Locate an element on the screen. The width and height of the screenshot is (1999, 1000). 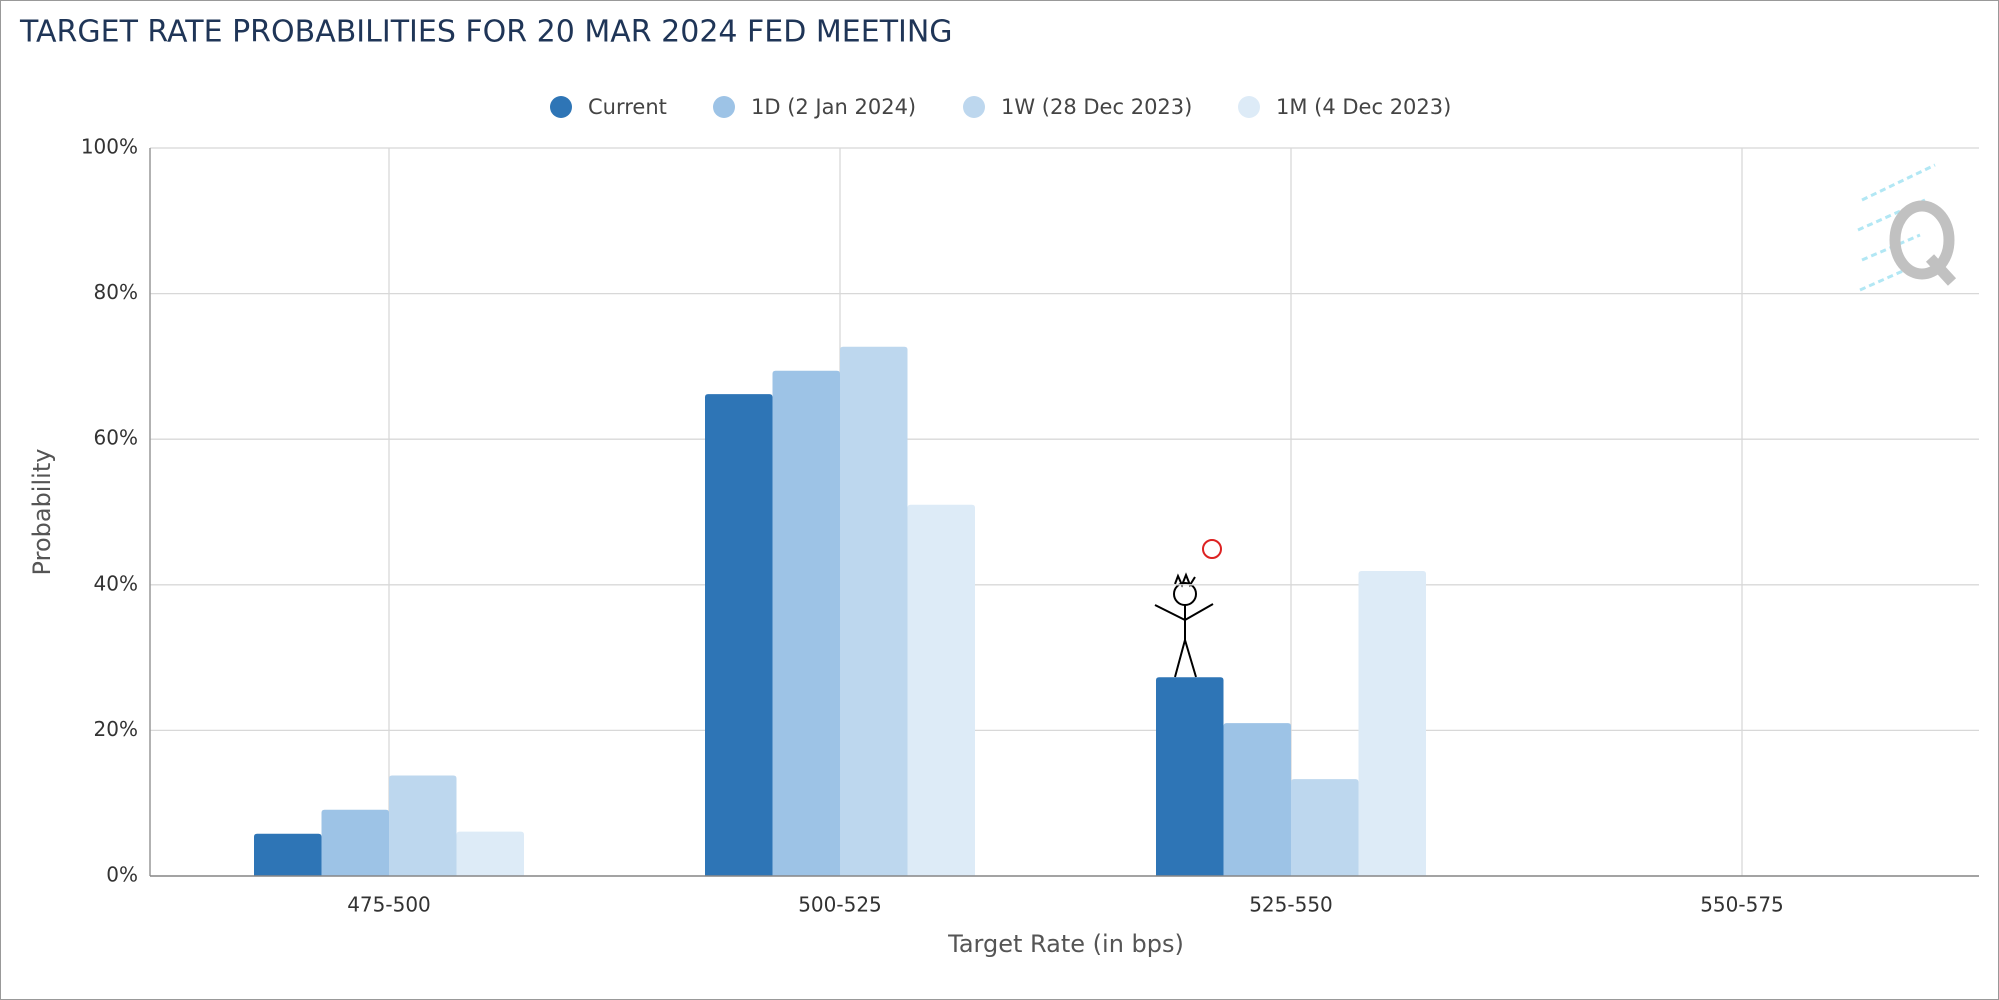
x-axis-title: Target Rate (in bps) is located at coordinates (1065, 944).